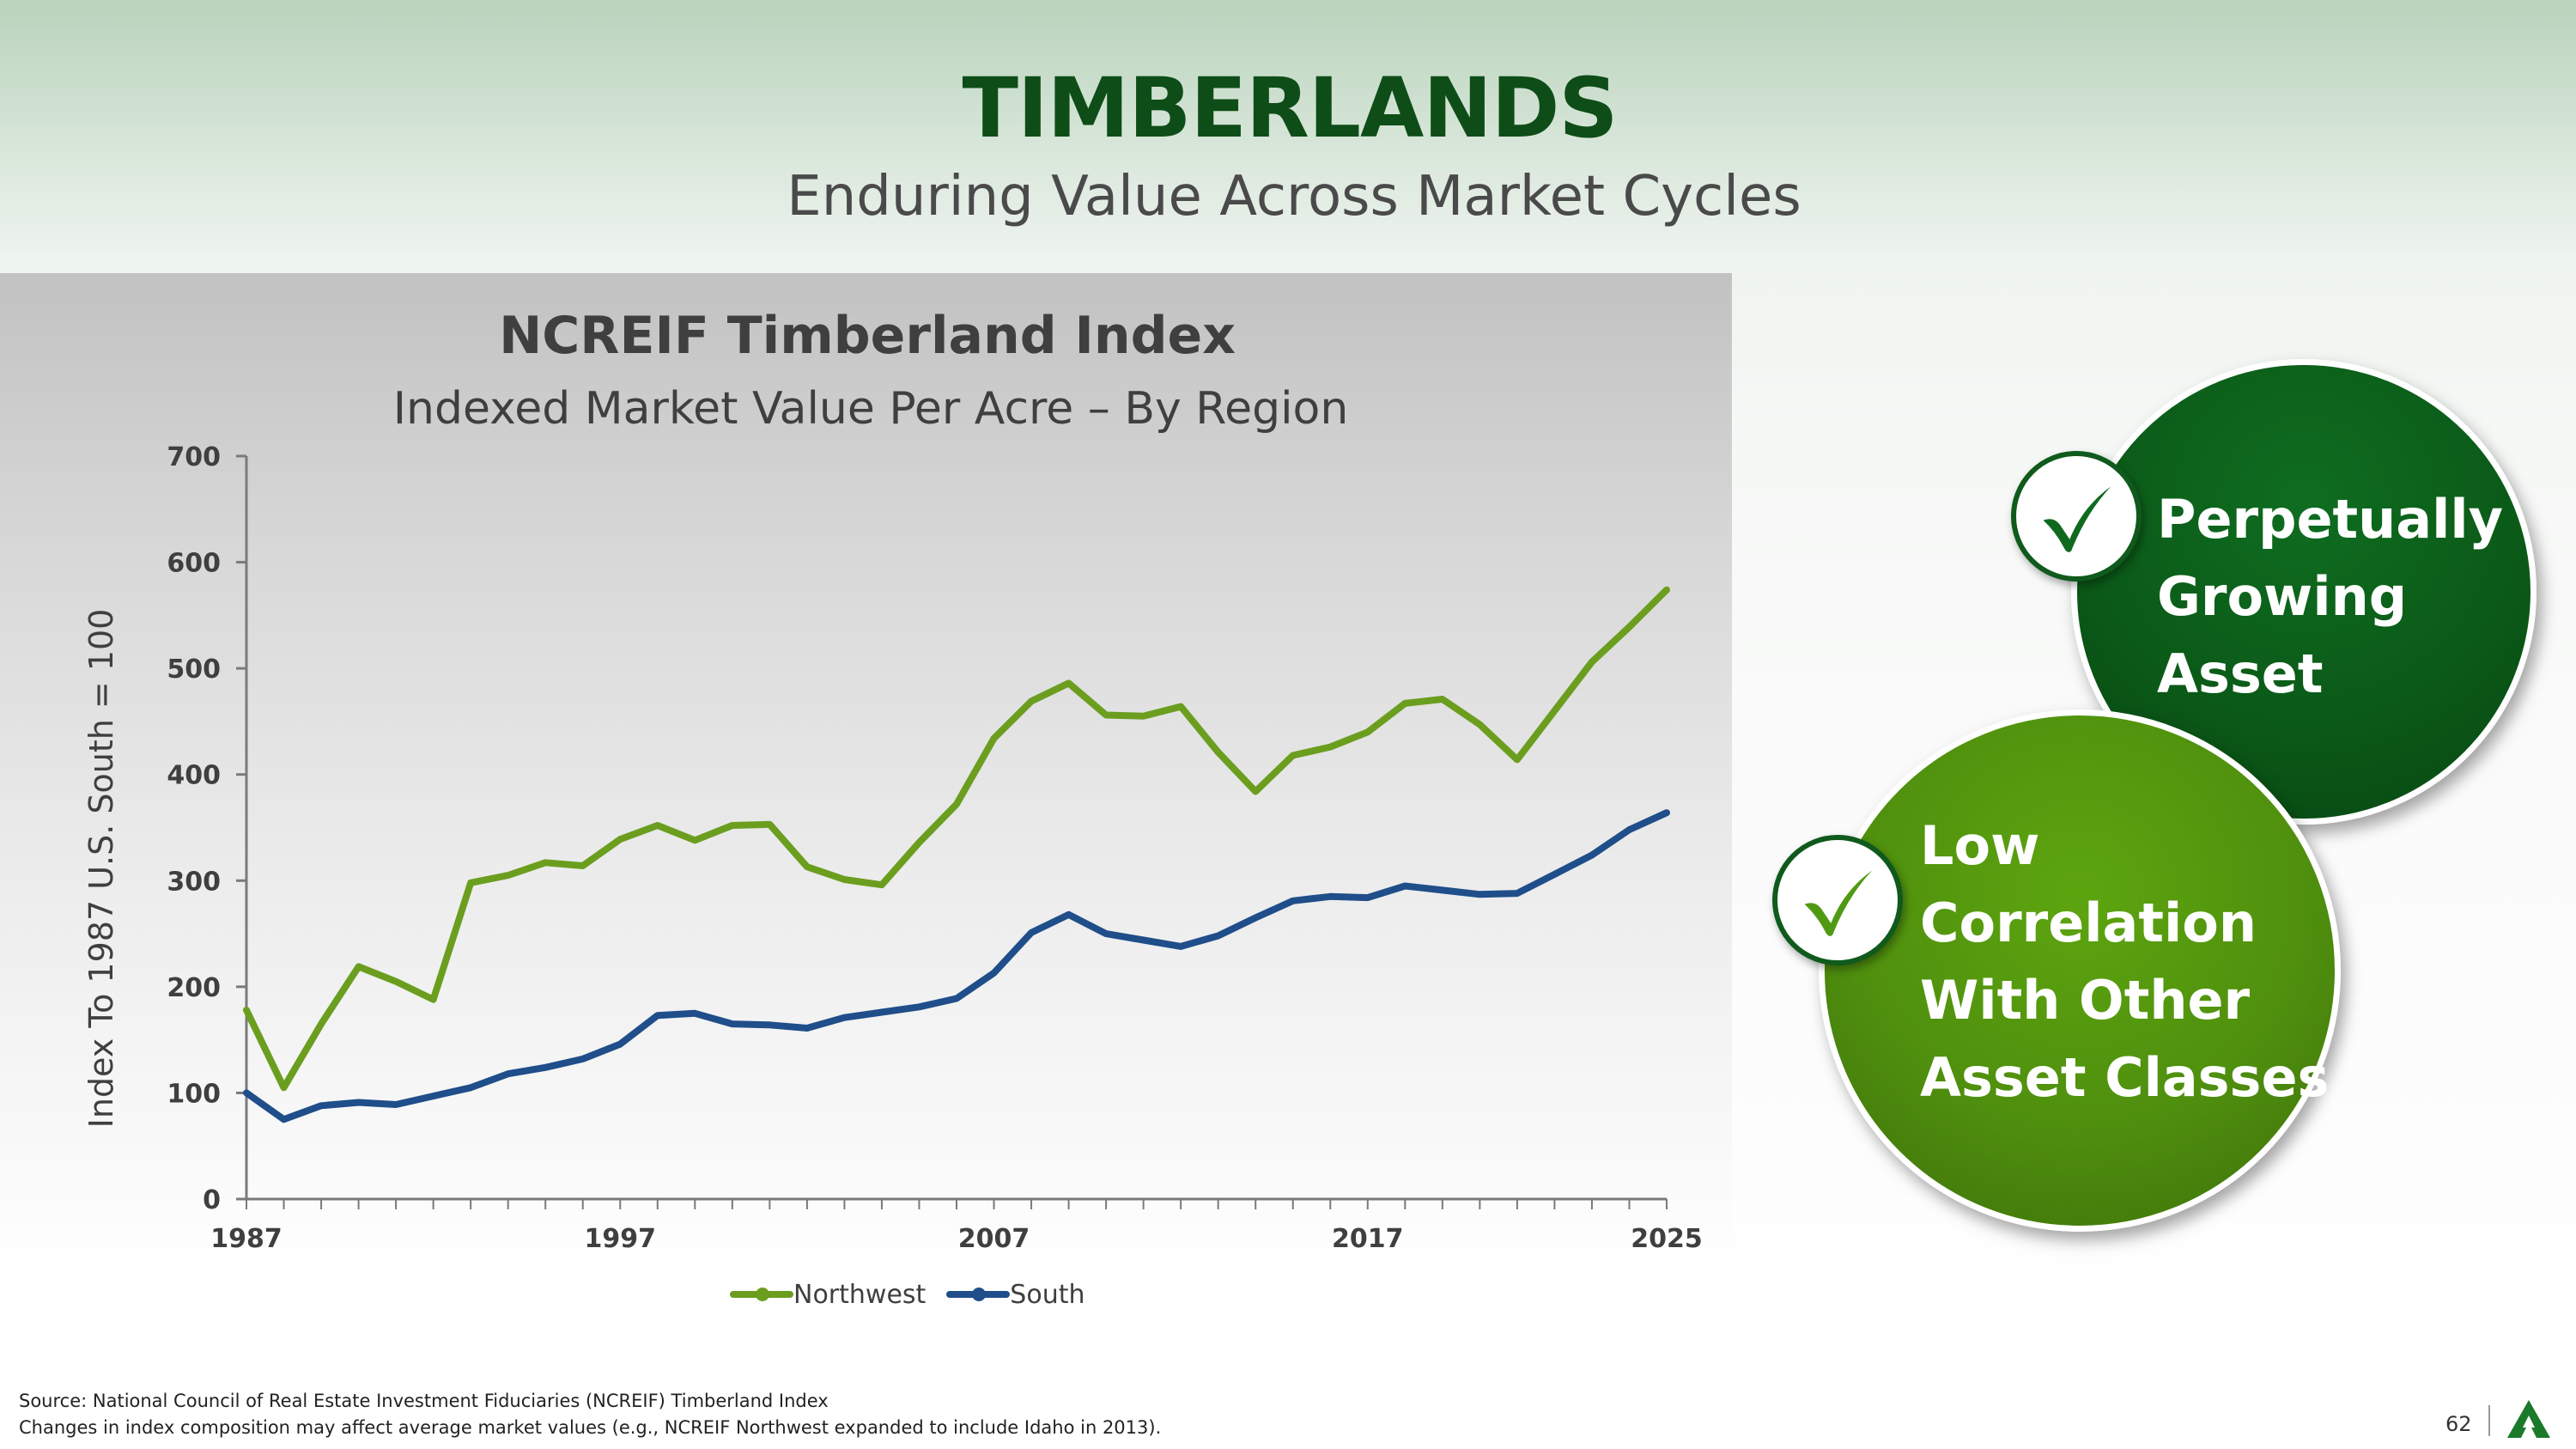 Image resolution: width=2576 pixels, height=1449 pixels. Describe the element at coordinates (1368, 1239) in the screenshot. I see `x-tick-label: 2017` at that location.